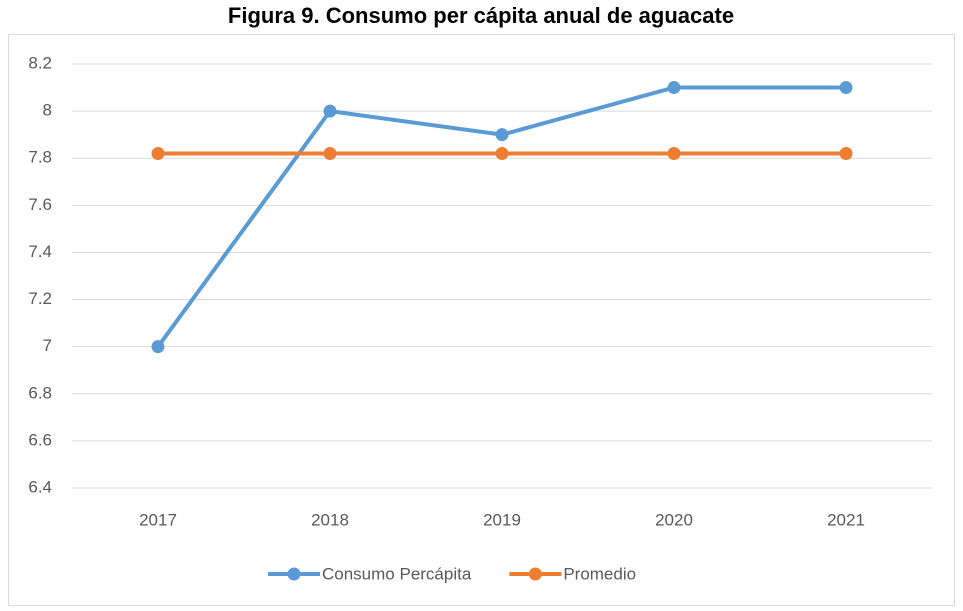 The width and height of the screenshot is (963, 611). I want to click on y-tick-label: 7, so click(47, 345).